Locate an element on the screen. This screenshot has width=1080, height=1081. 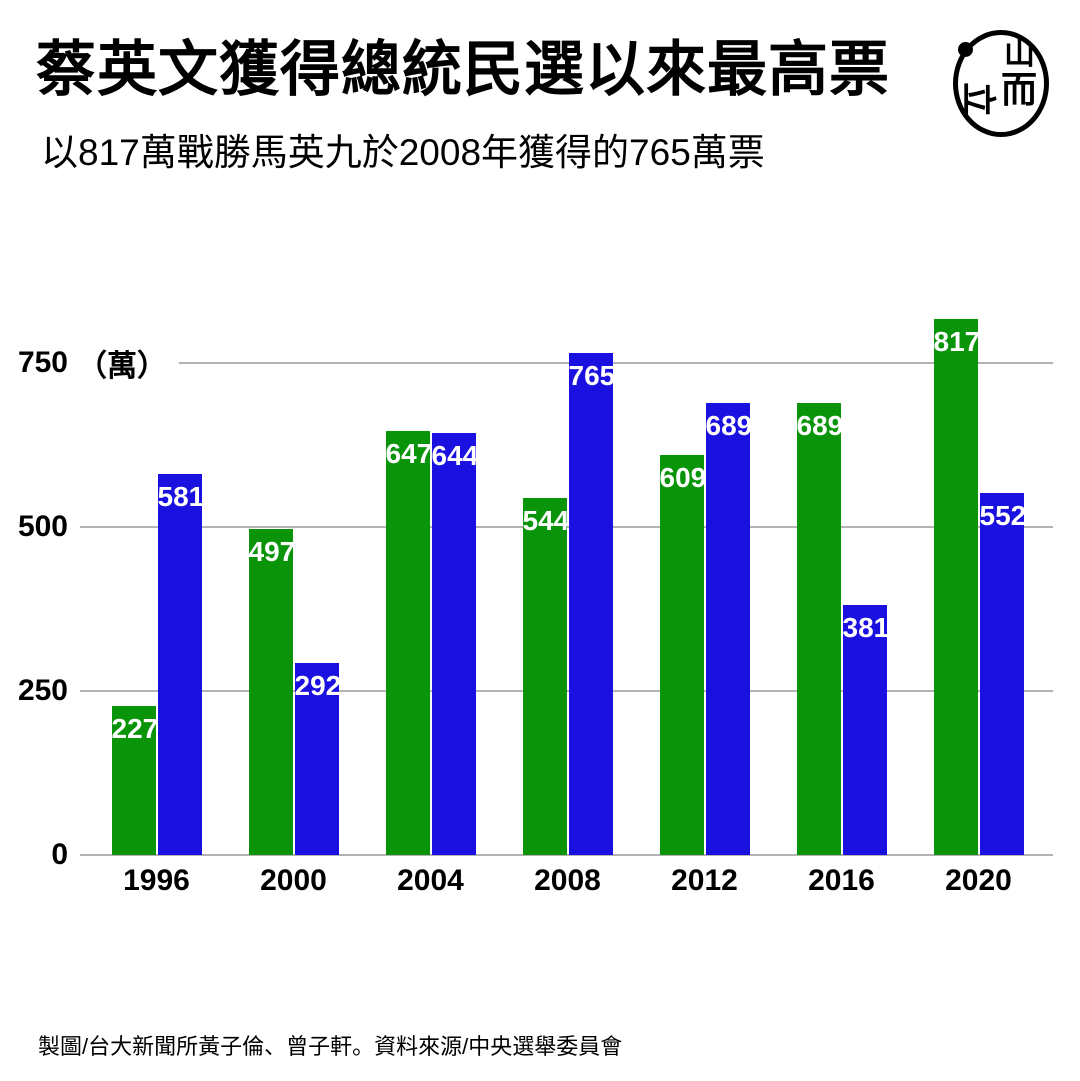
bar-2020-green: 817 is located at coordinates (957, 587).